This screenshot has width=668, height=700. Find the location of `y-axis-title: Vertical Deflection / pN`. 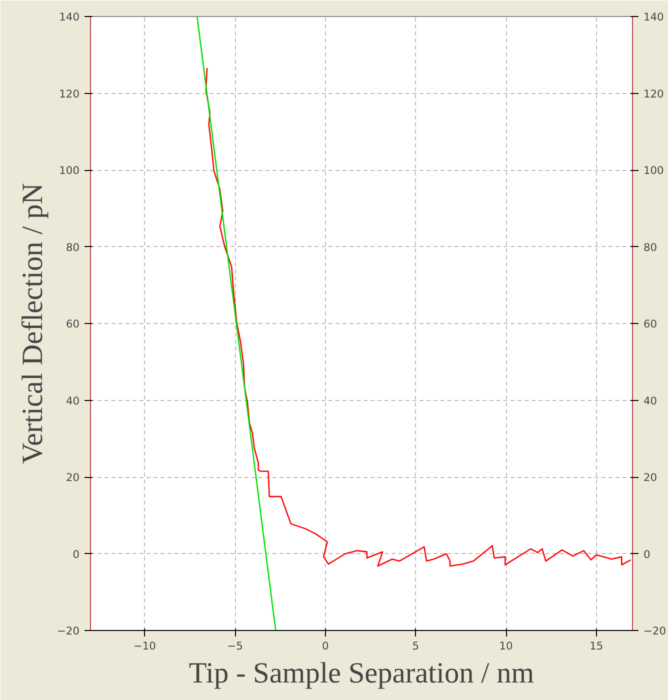

y-axis-title: Vertical Deflection / pN is located at coordinates (33, 323).